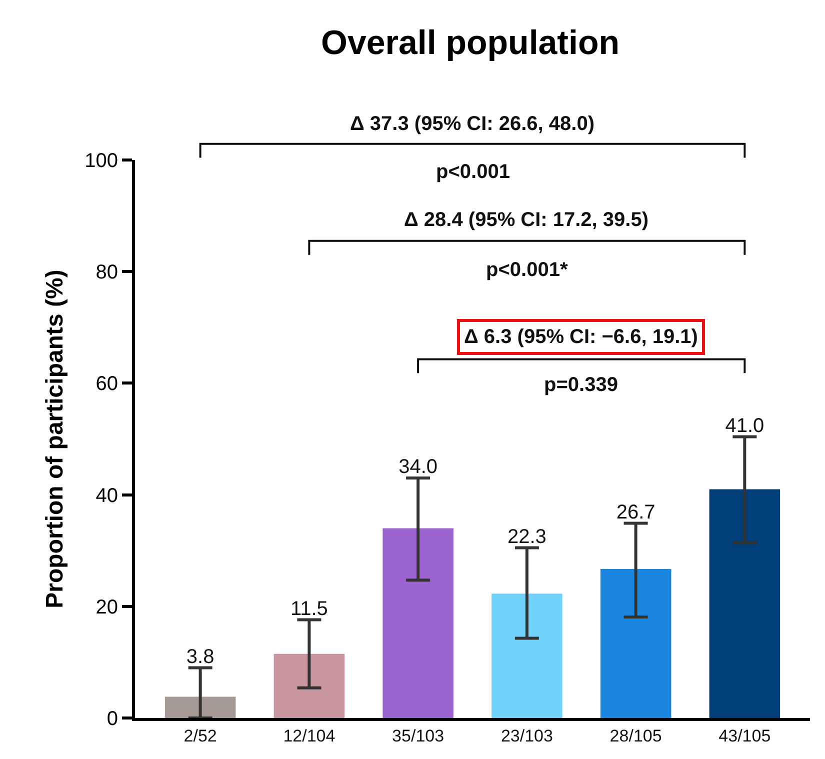  I want to click on text: Δ 37.3 (95% CI: 26.6, 48.0), so click(472, 124).